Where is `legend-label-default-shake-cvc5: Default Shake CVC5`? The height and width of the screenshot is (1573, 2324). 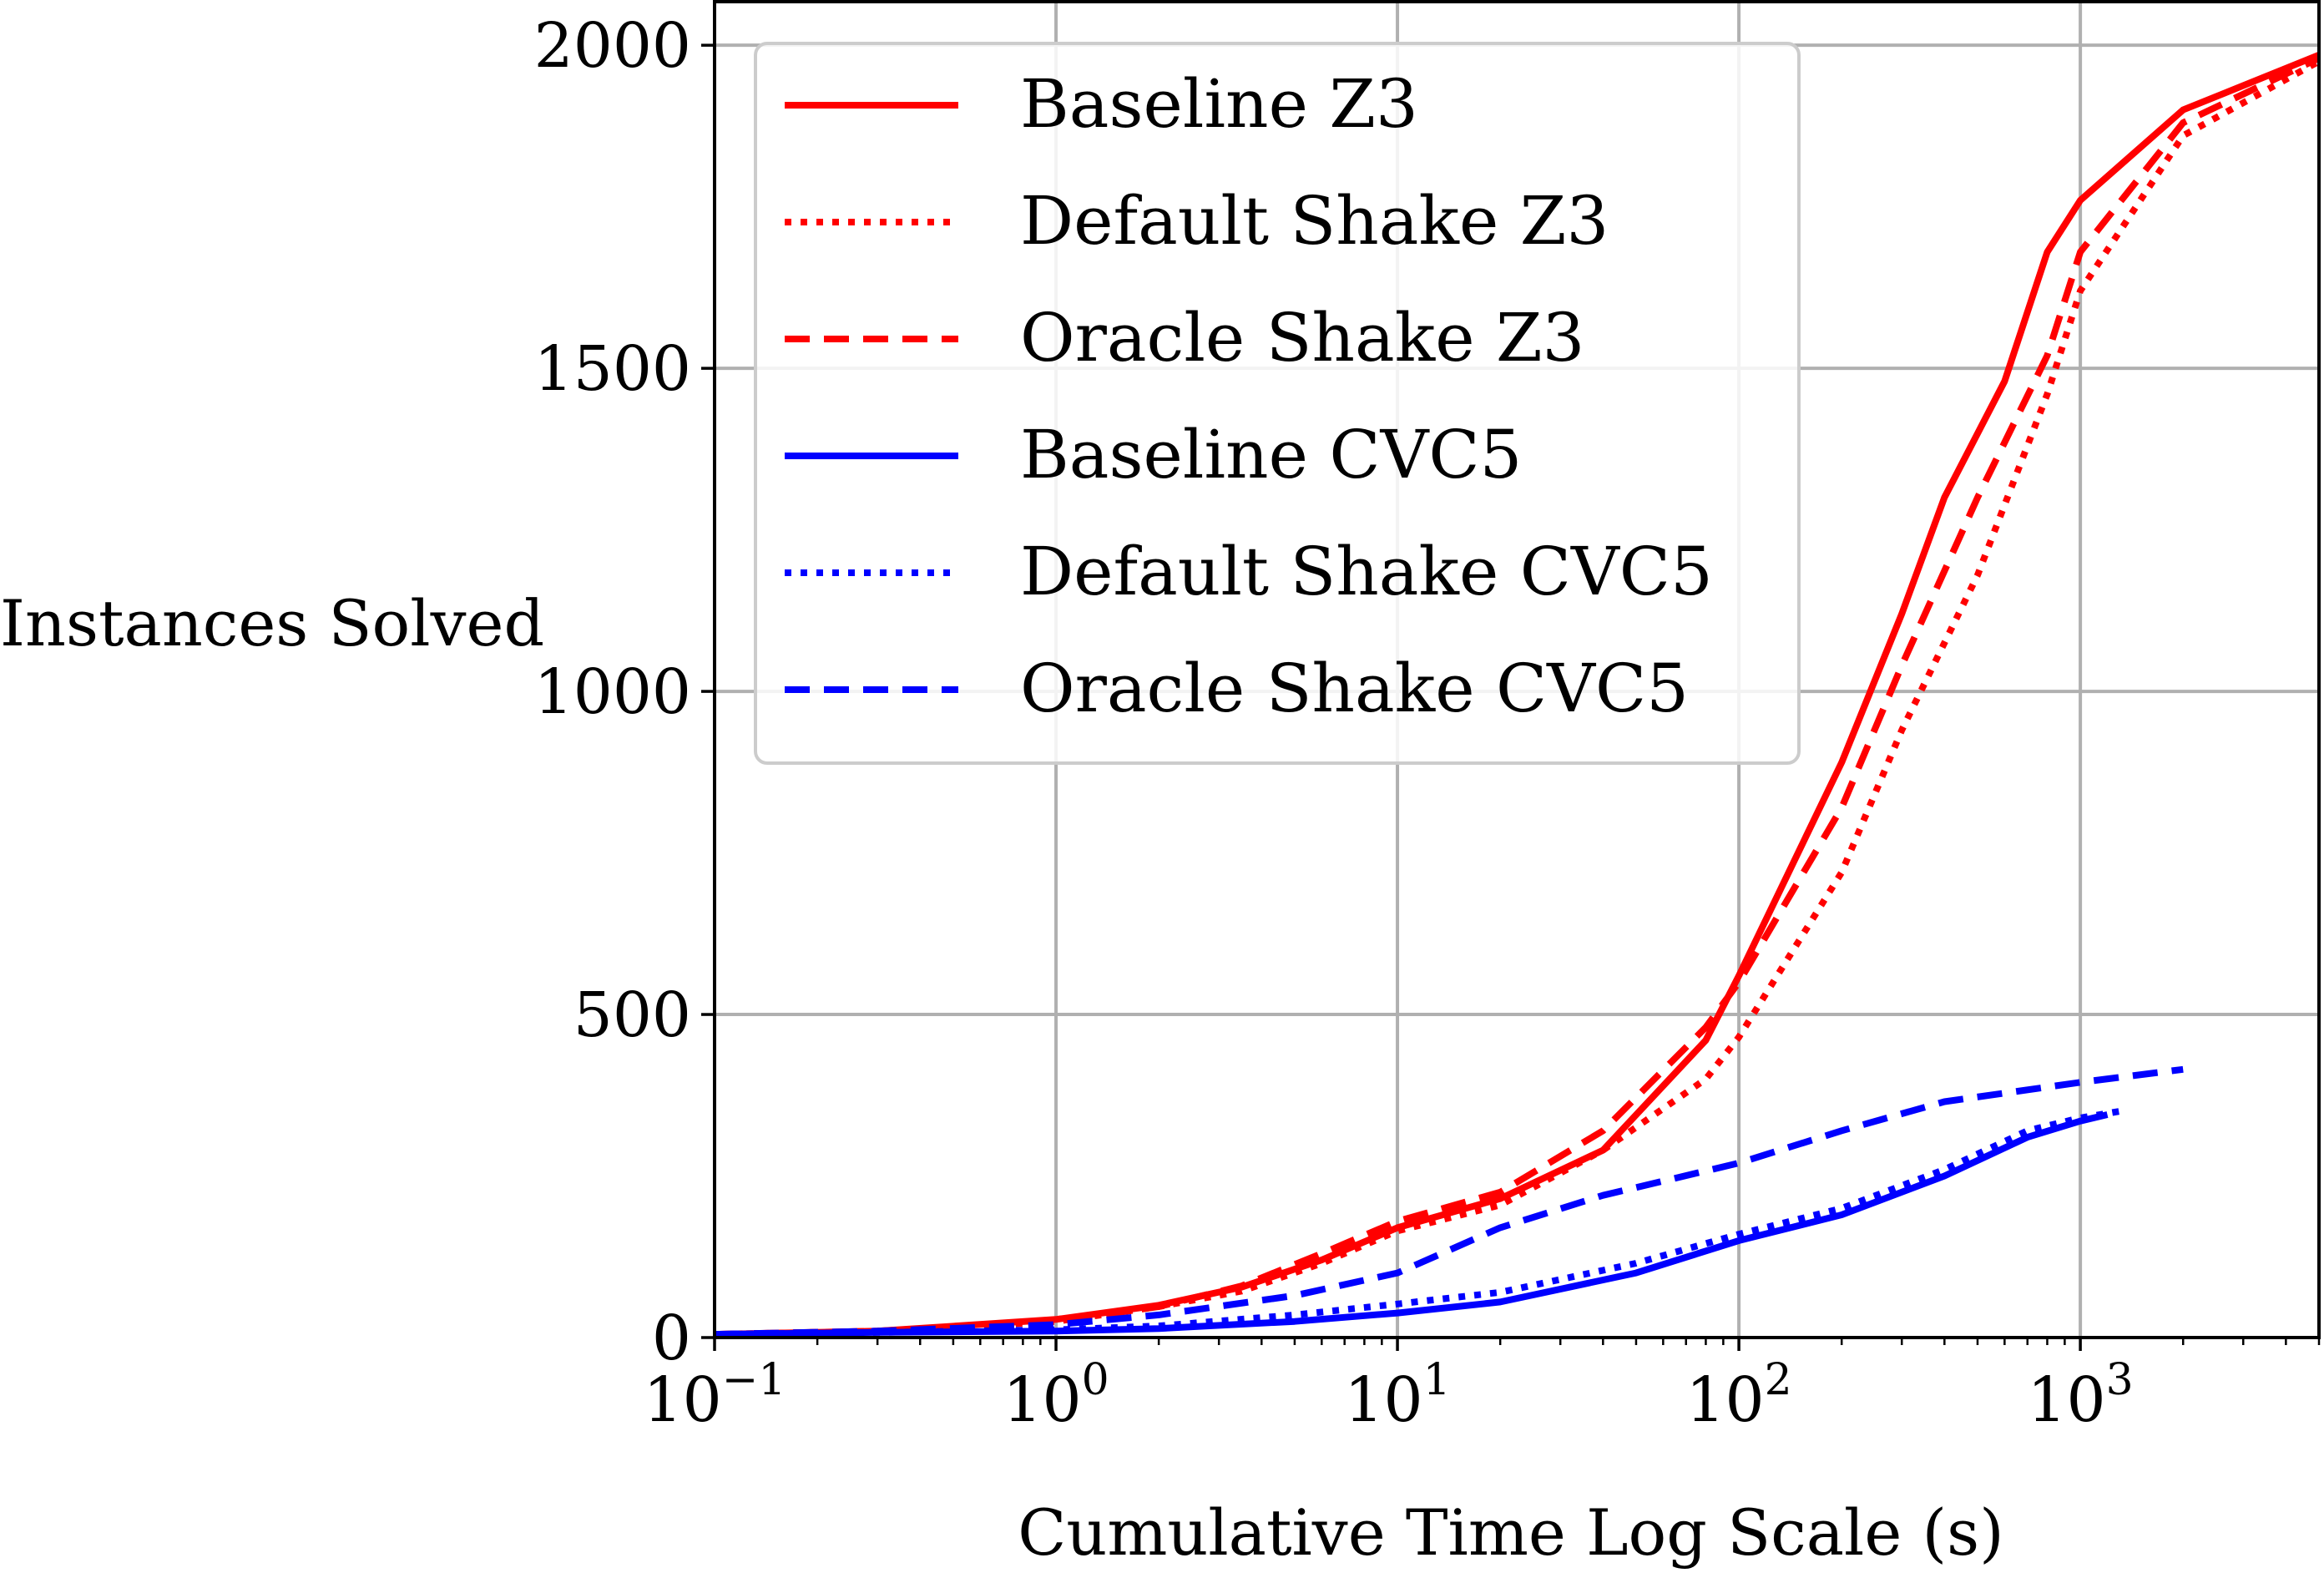 legend-label-default-shake-cvc5: Default Shake CVC5 is located at coordinates (1366, 571).